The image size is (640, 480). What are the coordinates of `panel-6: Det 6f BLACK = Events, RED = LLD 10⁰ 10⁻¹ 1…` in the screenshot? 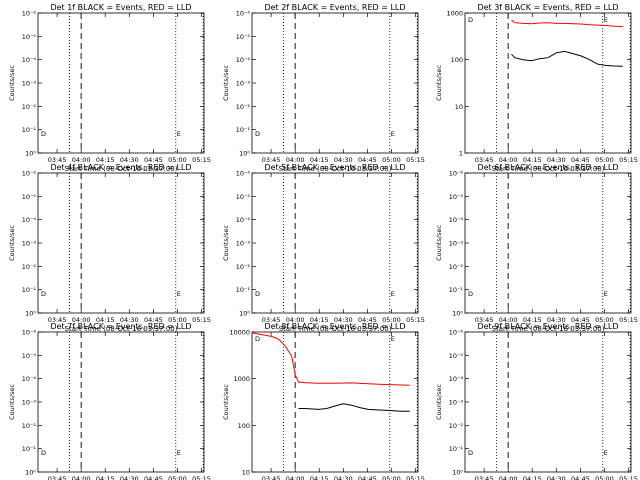 It's located at (536, 248).